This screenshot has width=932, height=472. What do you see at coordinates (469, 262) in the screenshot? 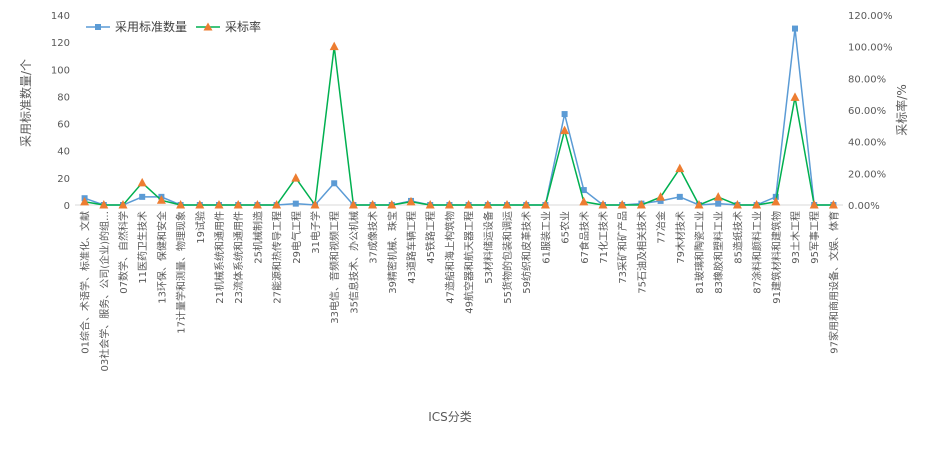
I see `category-label: 49航空器和航天器工程` at bounding box center [469, 262].